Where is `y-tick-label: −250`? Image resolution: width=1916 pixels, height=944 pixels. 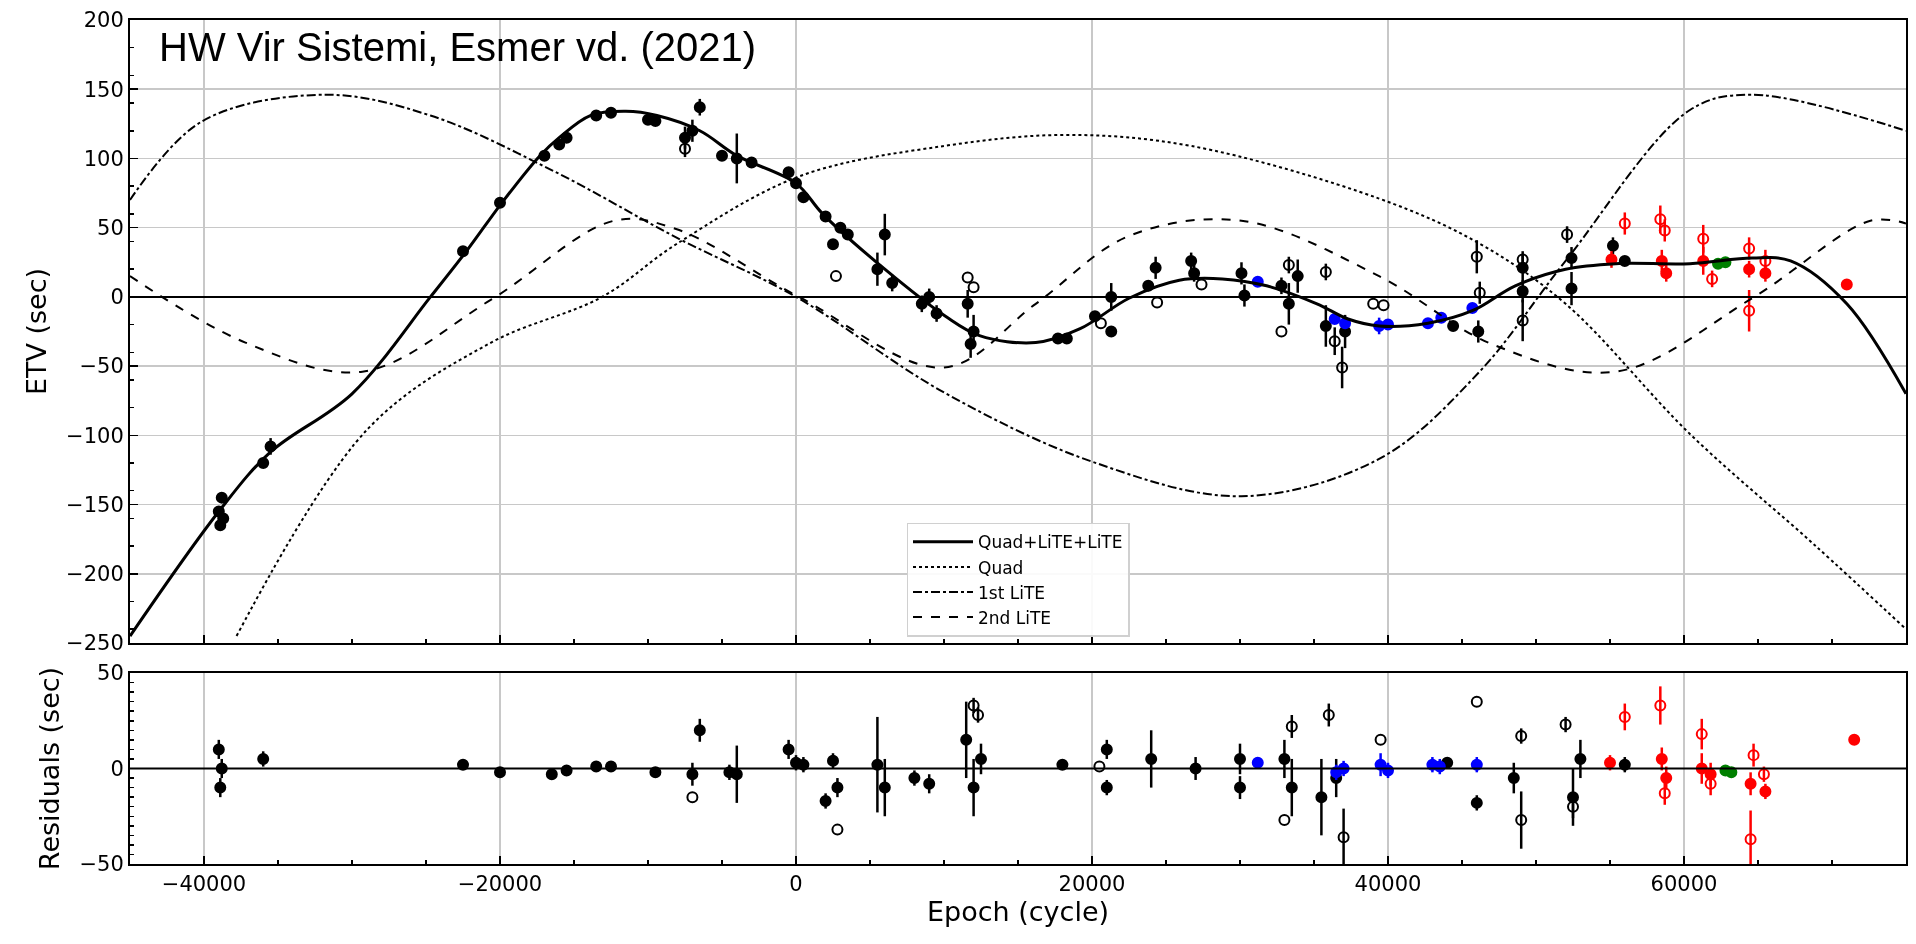
y-tick-label: −250 is located at coordinates (95, 643).